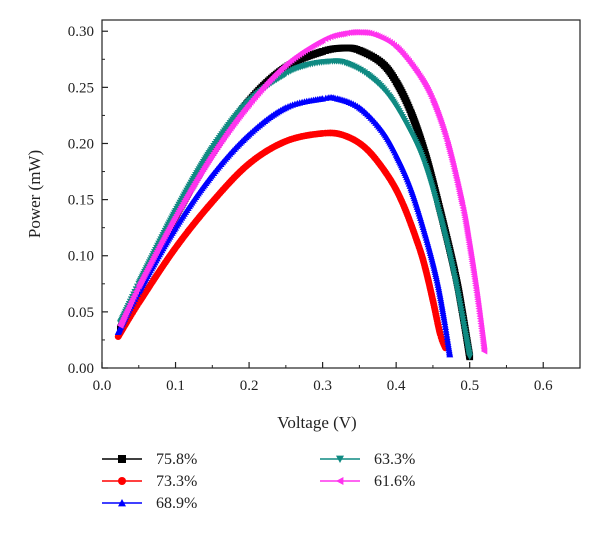 Image resolution: width=600 pixels, height=536 pixels. What do you see at coordinates (367, 459) in the screenshot?
I see `legend-item: 63.3%` at bounding box center [367, 459].